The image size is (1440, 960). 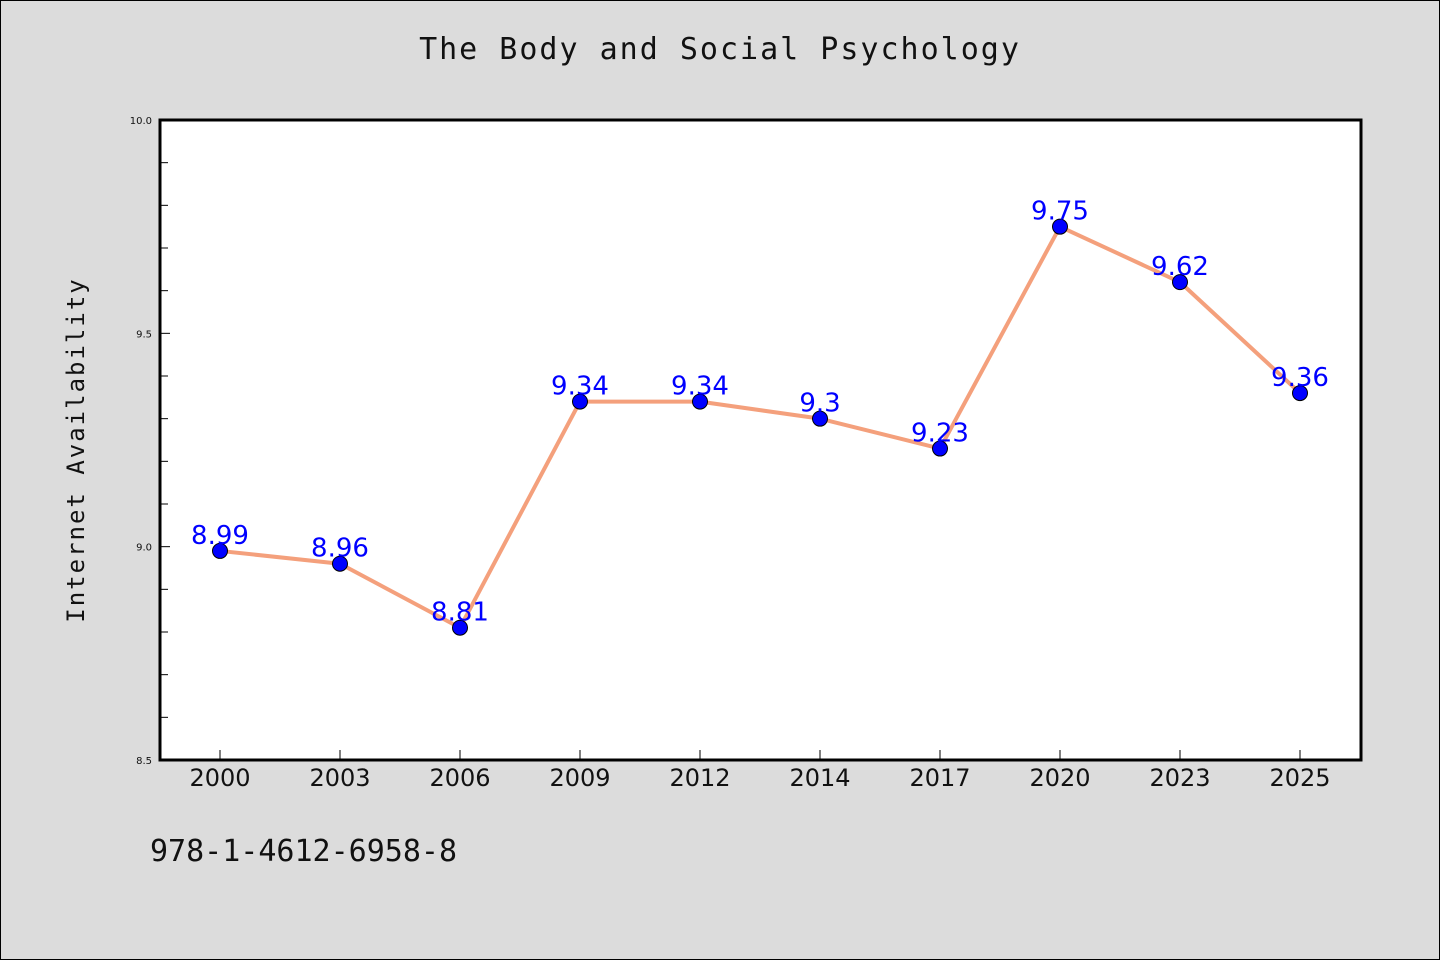 What do you see at coordinates (219, 778) in the screenshot?
I see `x-tick-label: 2000` at bounding box center [219, 778].